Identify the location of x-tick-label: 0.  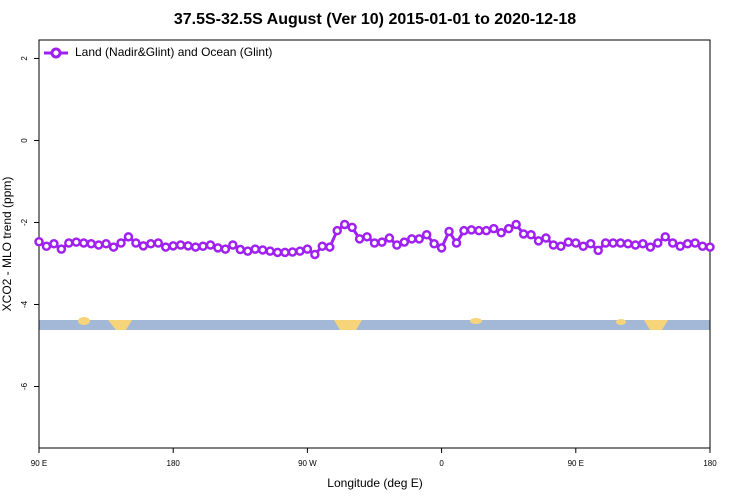
(441, 463).